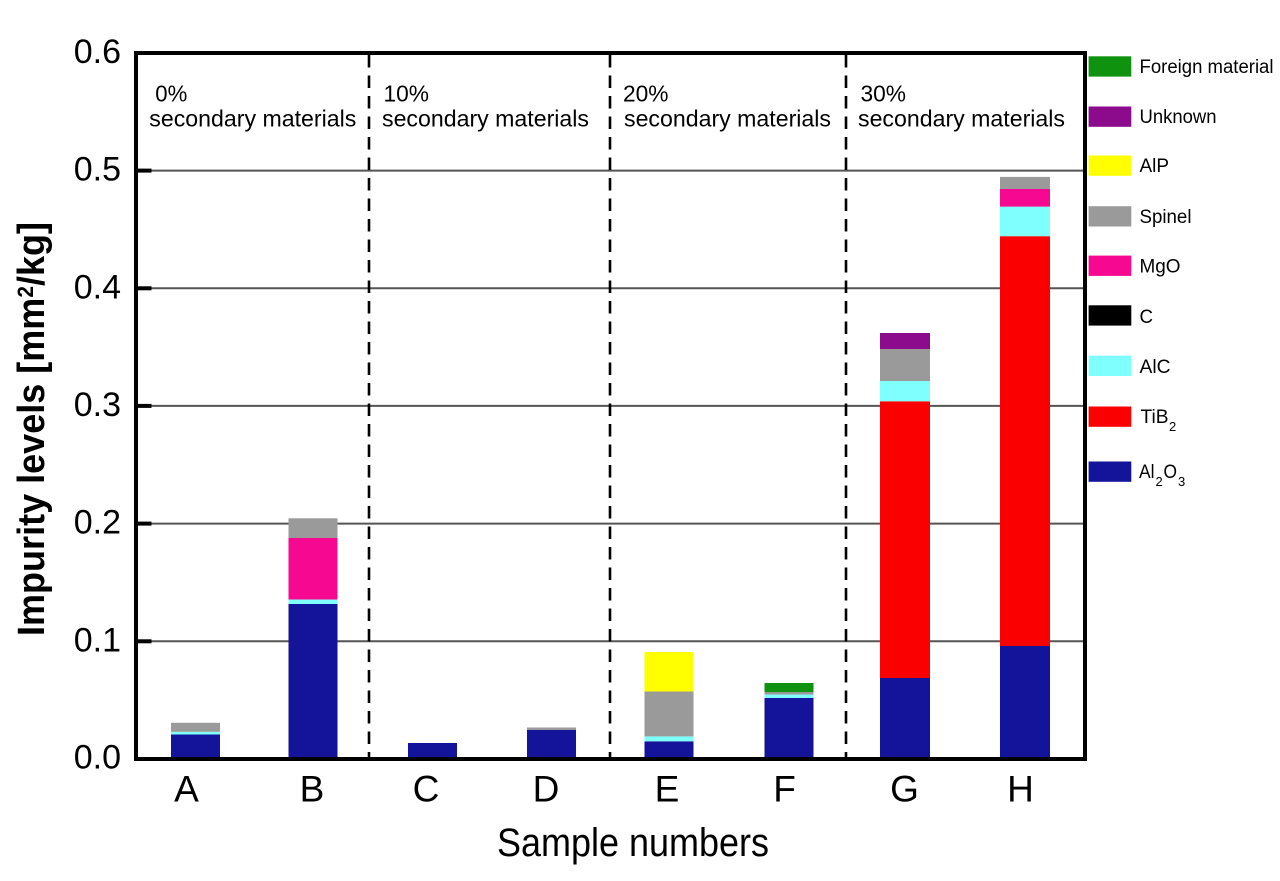  What do you see at coordinates (97, 170) in the screenshot?
I see `svg-text: 0.5` at bounding box center [97, 170].